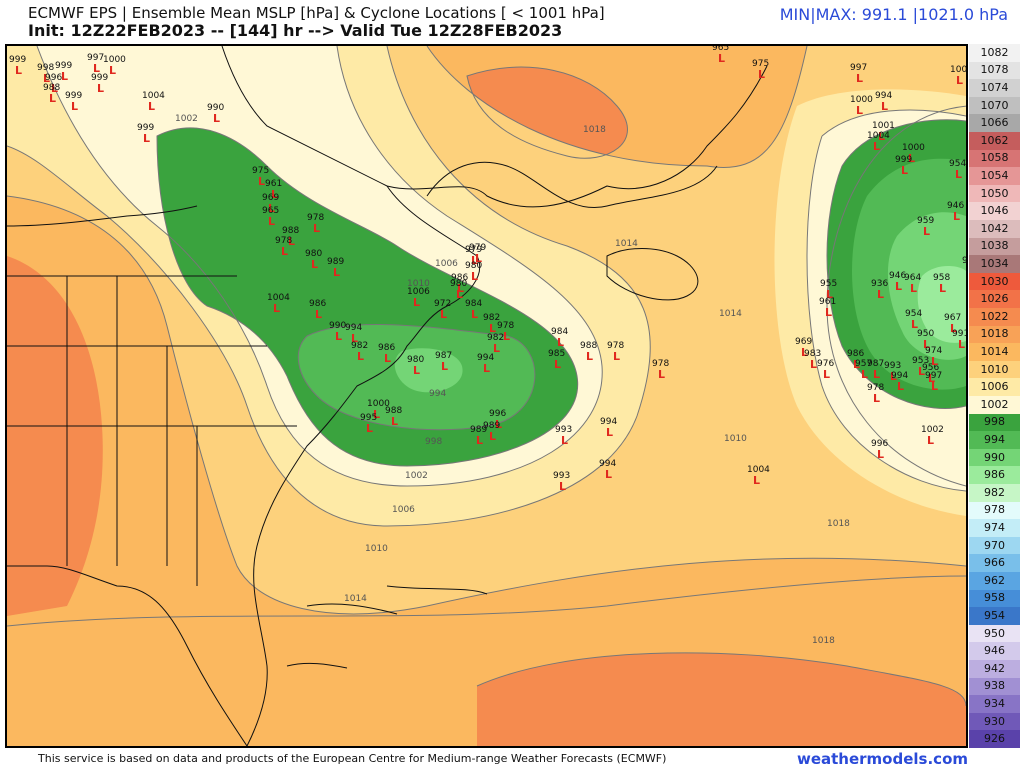 The height and width of the screenshot is (768, 1024). Describe the element at coordinates (994, 175) in the screenshot. I see `colorbar-label: 1054` at that location.